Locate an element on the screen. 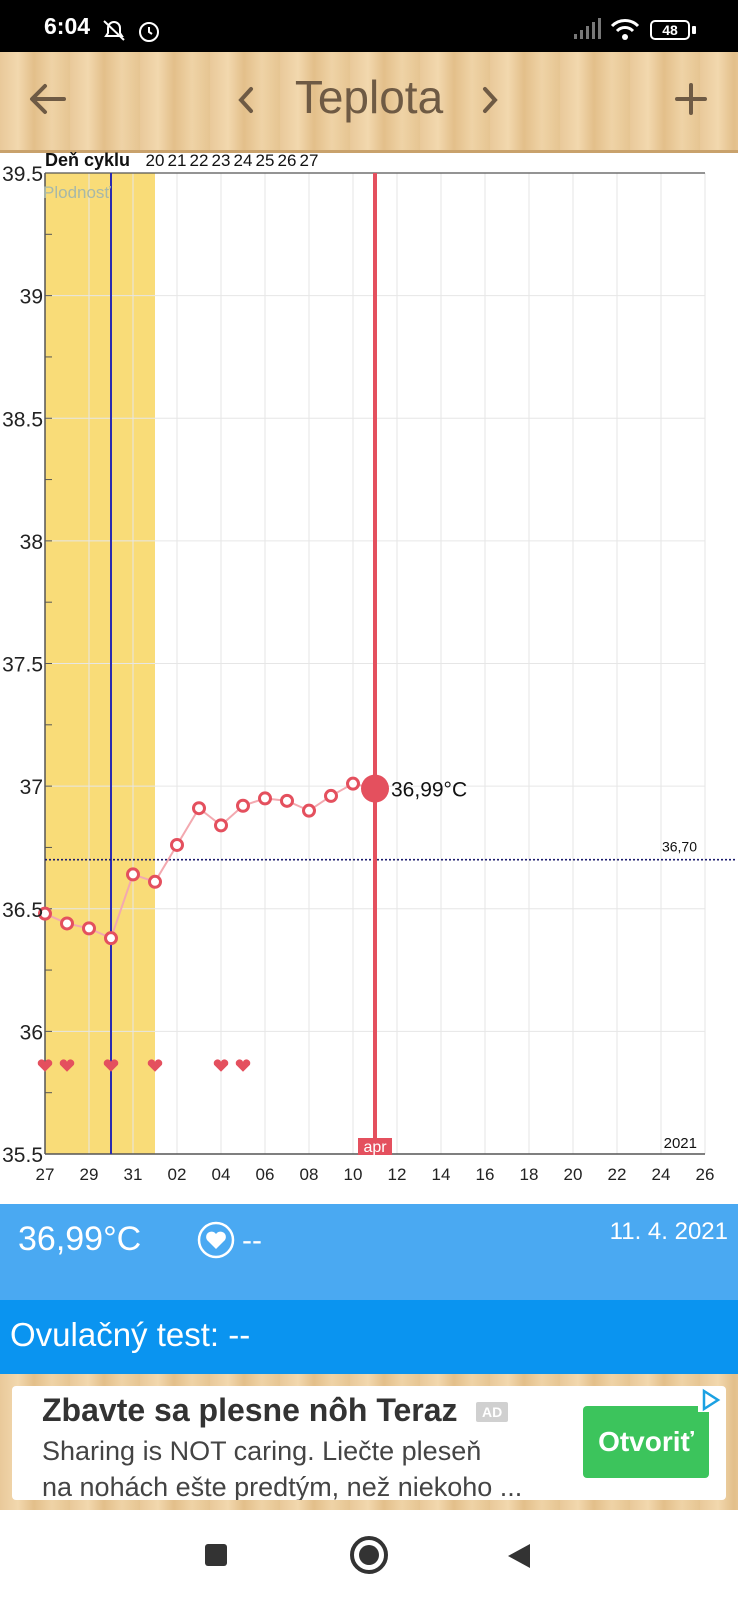  current-temperature-label: 36,99°C is located at coordinates (429, 790).